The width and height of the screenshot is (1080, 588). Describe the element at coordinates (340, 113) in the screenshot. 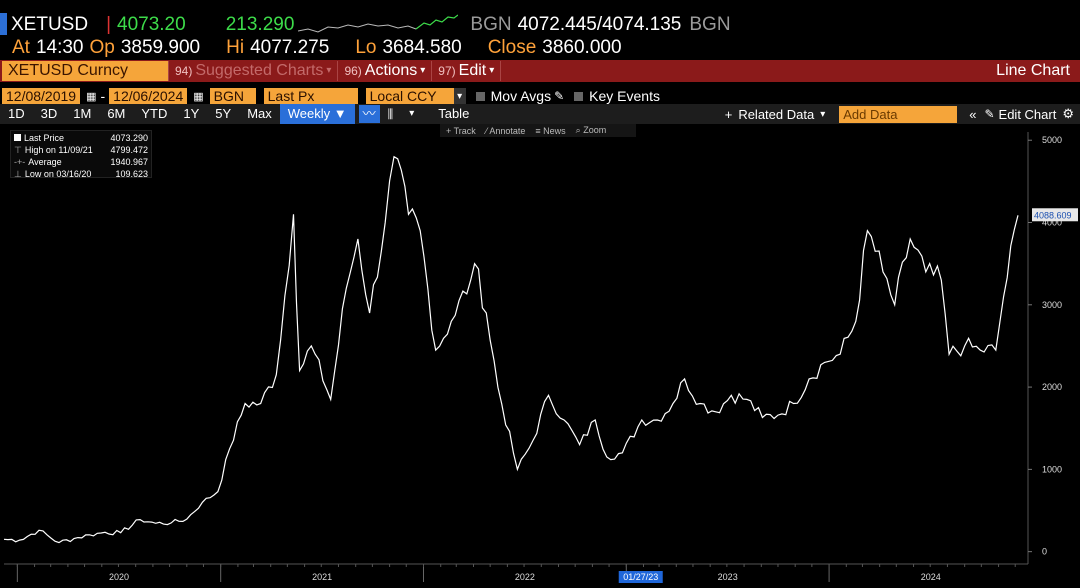

I see `triangle-down-icon: ▼` at that location.